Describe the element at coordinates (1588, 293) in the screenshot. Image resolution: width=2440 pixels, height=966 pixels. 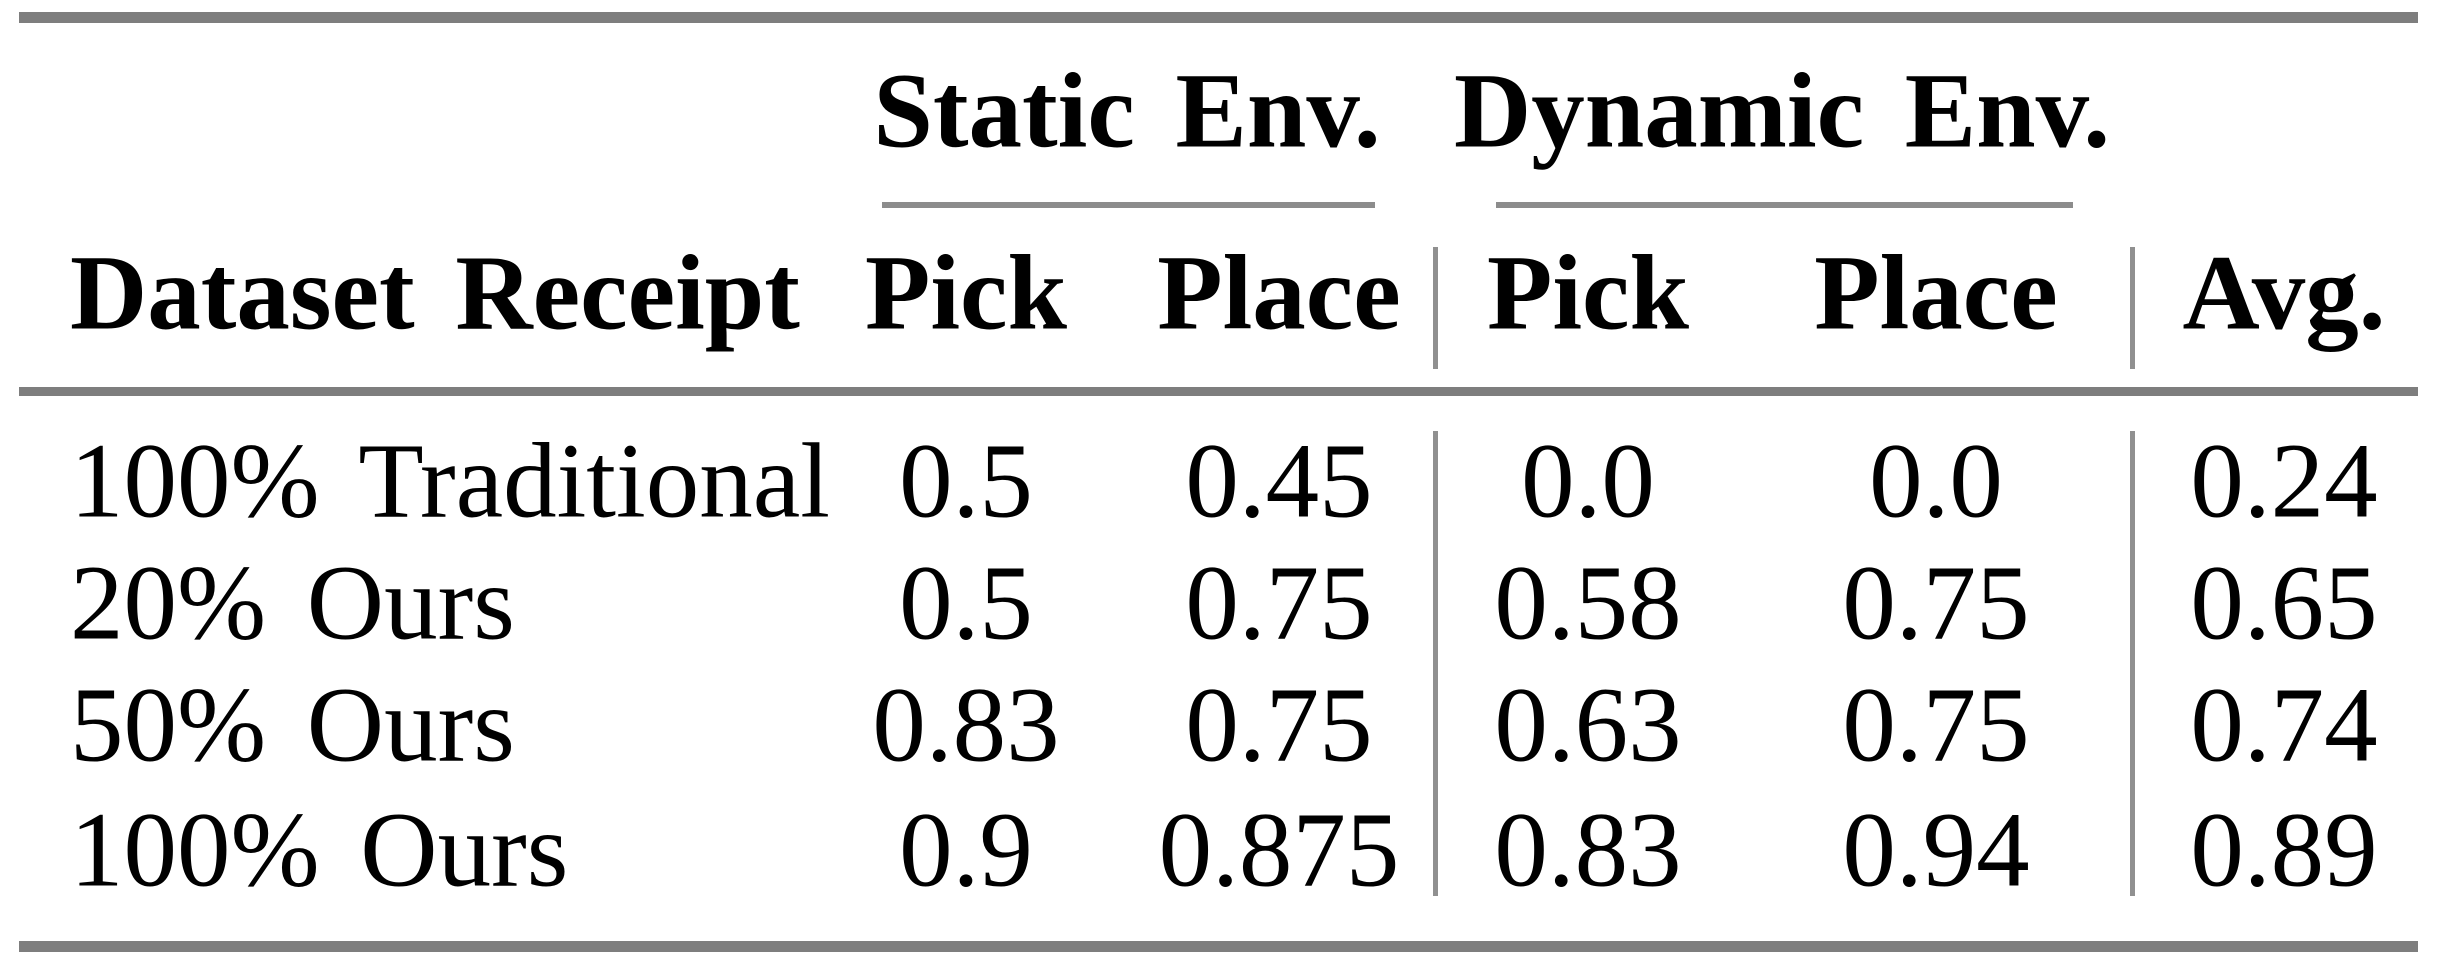
I see `header-dynamic-pick: Pick` at that location.